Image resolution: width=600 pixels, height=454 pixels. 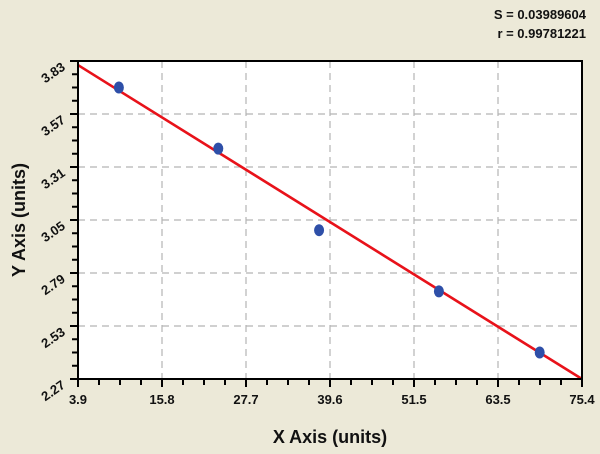 I want to click on y-tick-label: 3.05, so click(x=52, y=231).